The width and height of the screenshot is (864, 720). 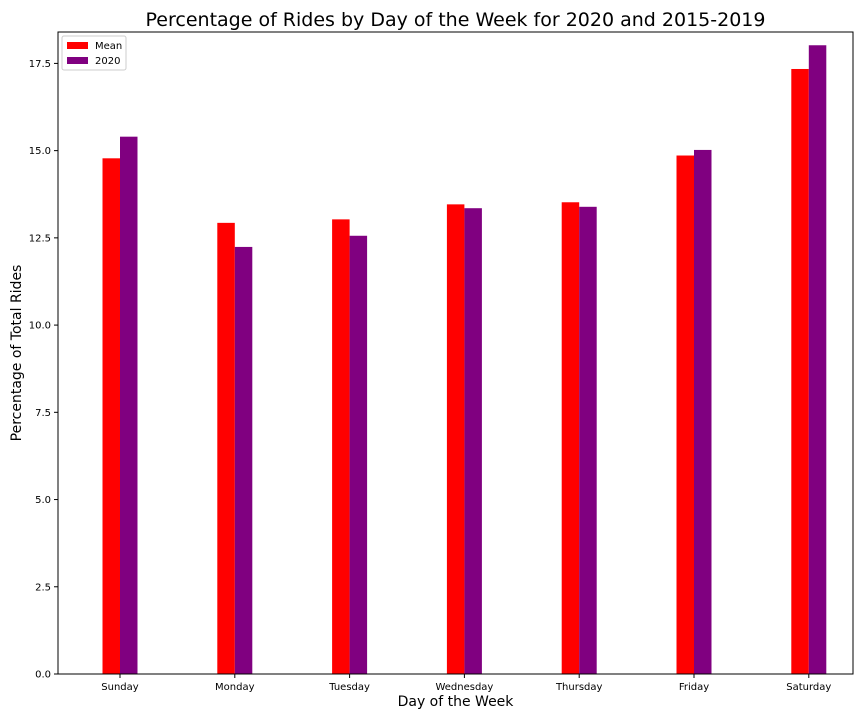 I want to click on y-tick-label: 12.5, so click(x=40, y=238).